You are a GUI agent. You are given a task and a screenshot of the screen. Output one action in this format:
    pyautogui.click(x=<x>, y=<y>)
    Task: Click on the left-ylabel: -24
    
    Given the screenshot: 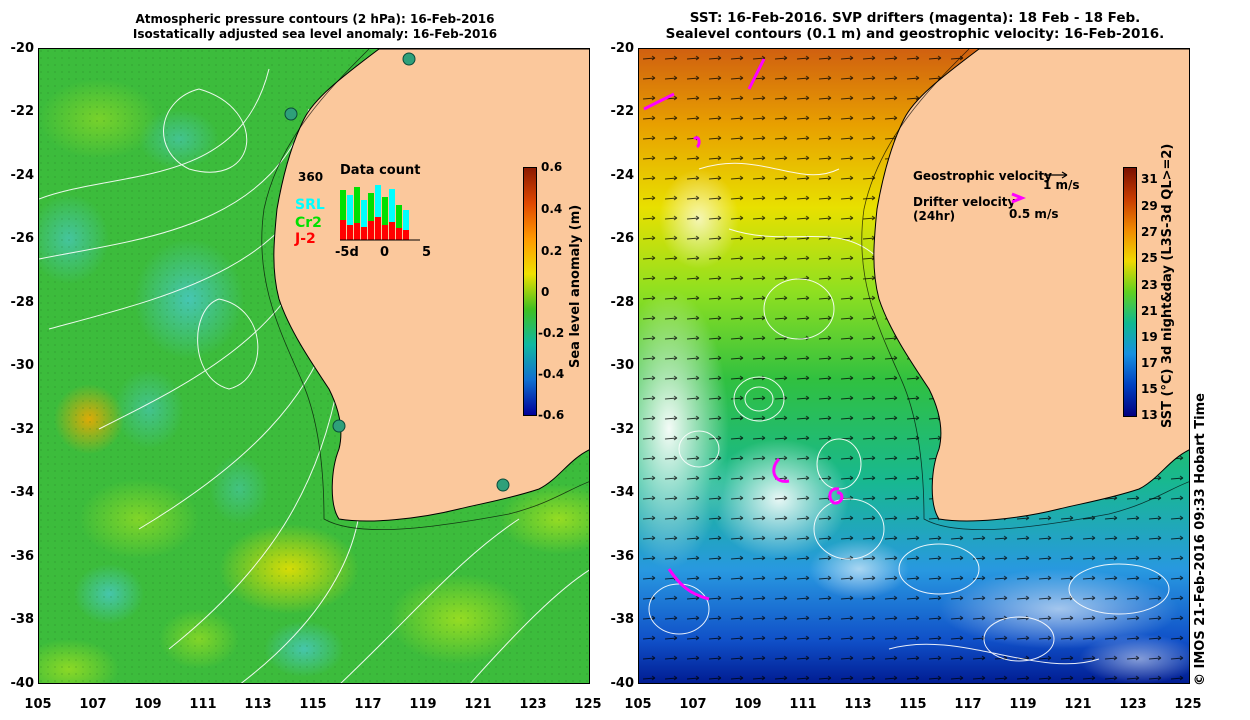 What is the action you would take?
    pyautogui.click(x=22, y=175)
    